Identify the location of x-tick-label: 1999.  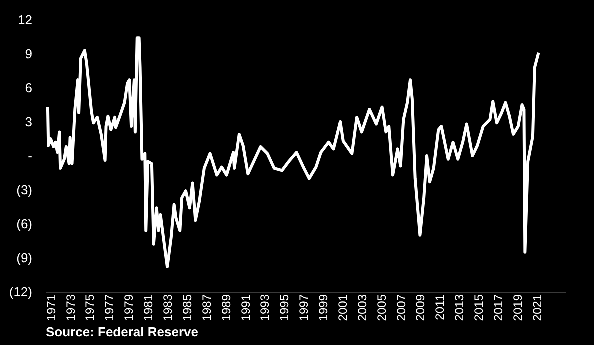
(323, 308).